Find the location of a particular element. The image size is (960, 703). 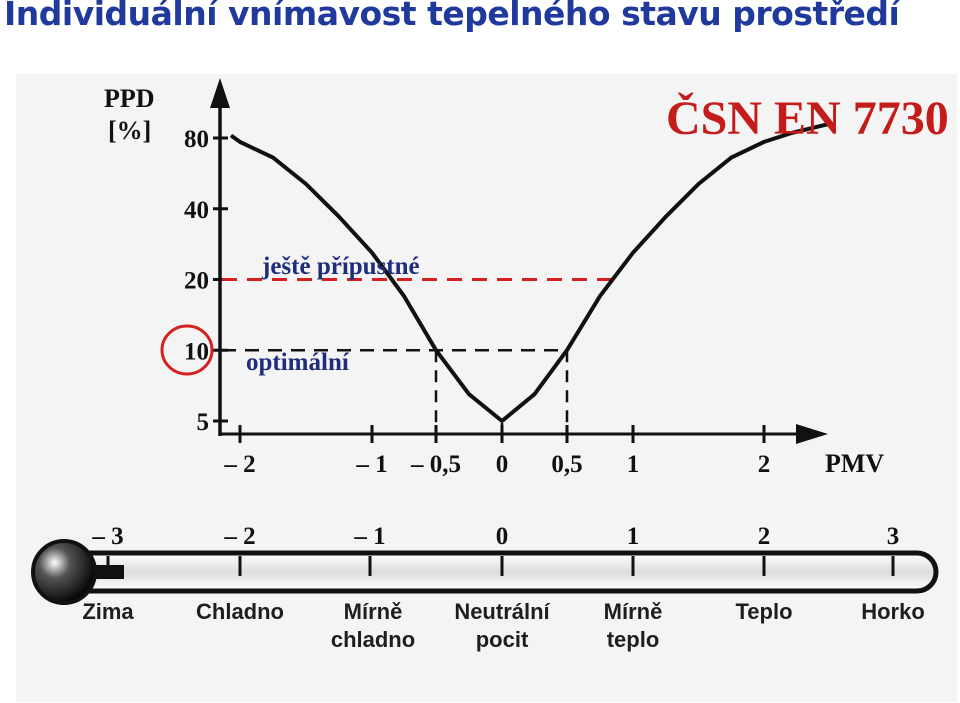

x-tick-label: – 0,5 is located at coordinates (435, 464).